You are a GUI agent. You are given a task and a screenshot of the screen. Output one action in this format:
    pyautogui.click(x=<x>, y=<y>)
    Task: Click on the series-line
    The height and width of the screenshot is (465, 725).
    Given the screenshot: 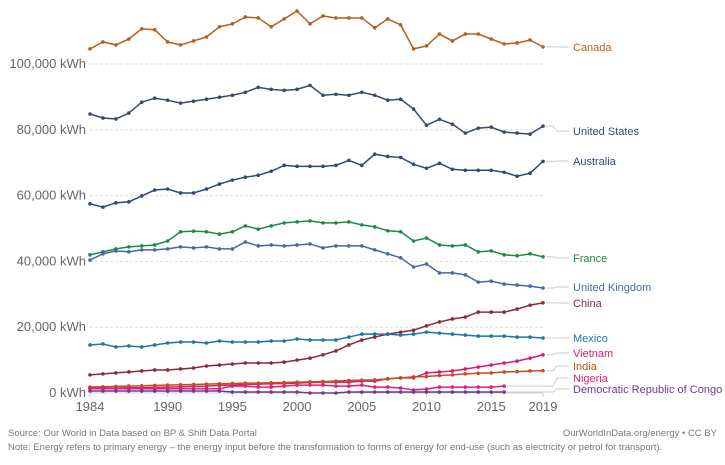 What is the action you would take?
    pyautogui.click(x=316, y=180)
    